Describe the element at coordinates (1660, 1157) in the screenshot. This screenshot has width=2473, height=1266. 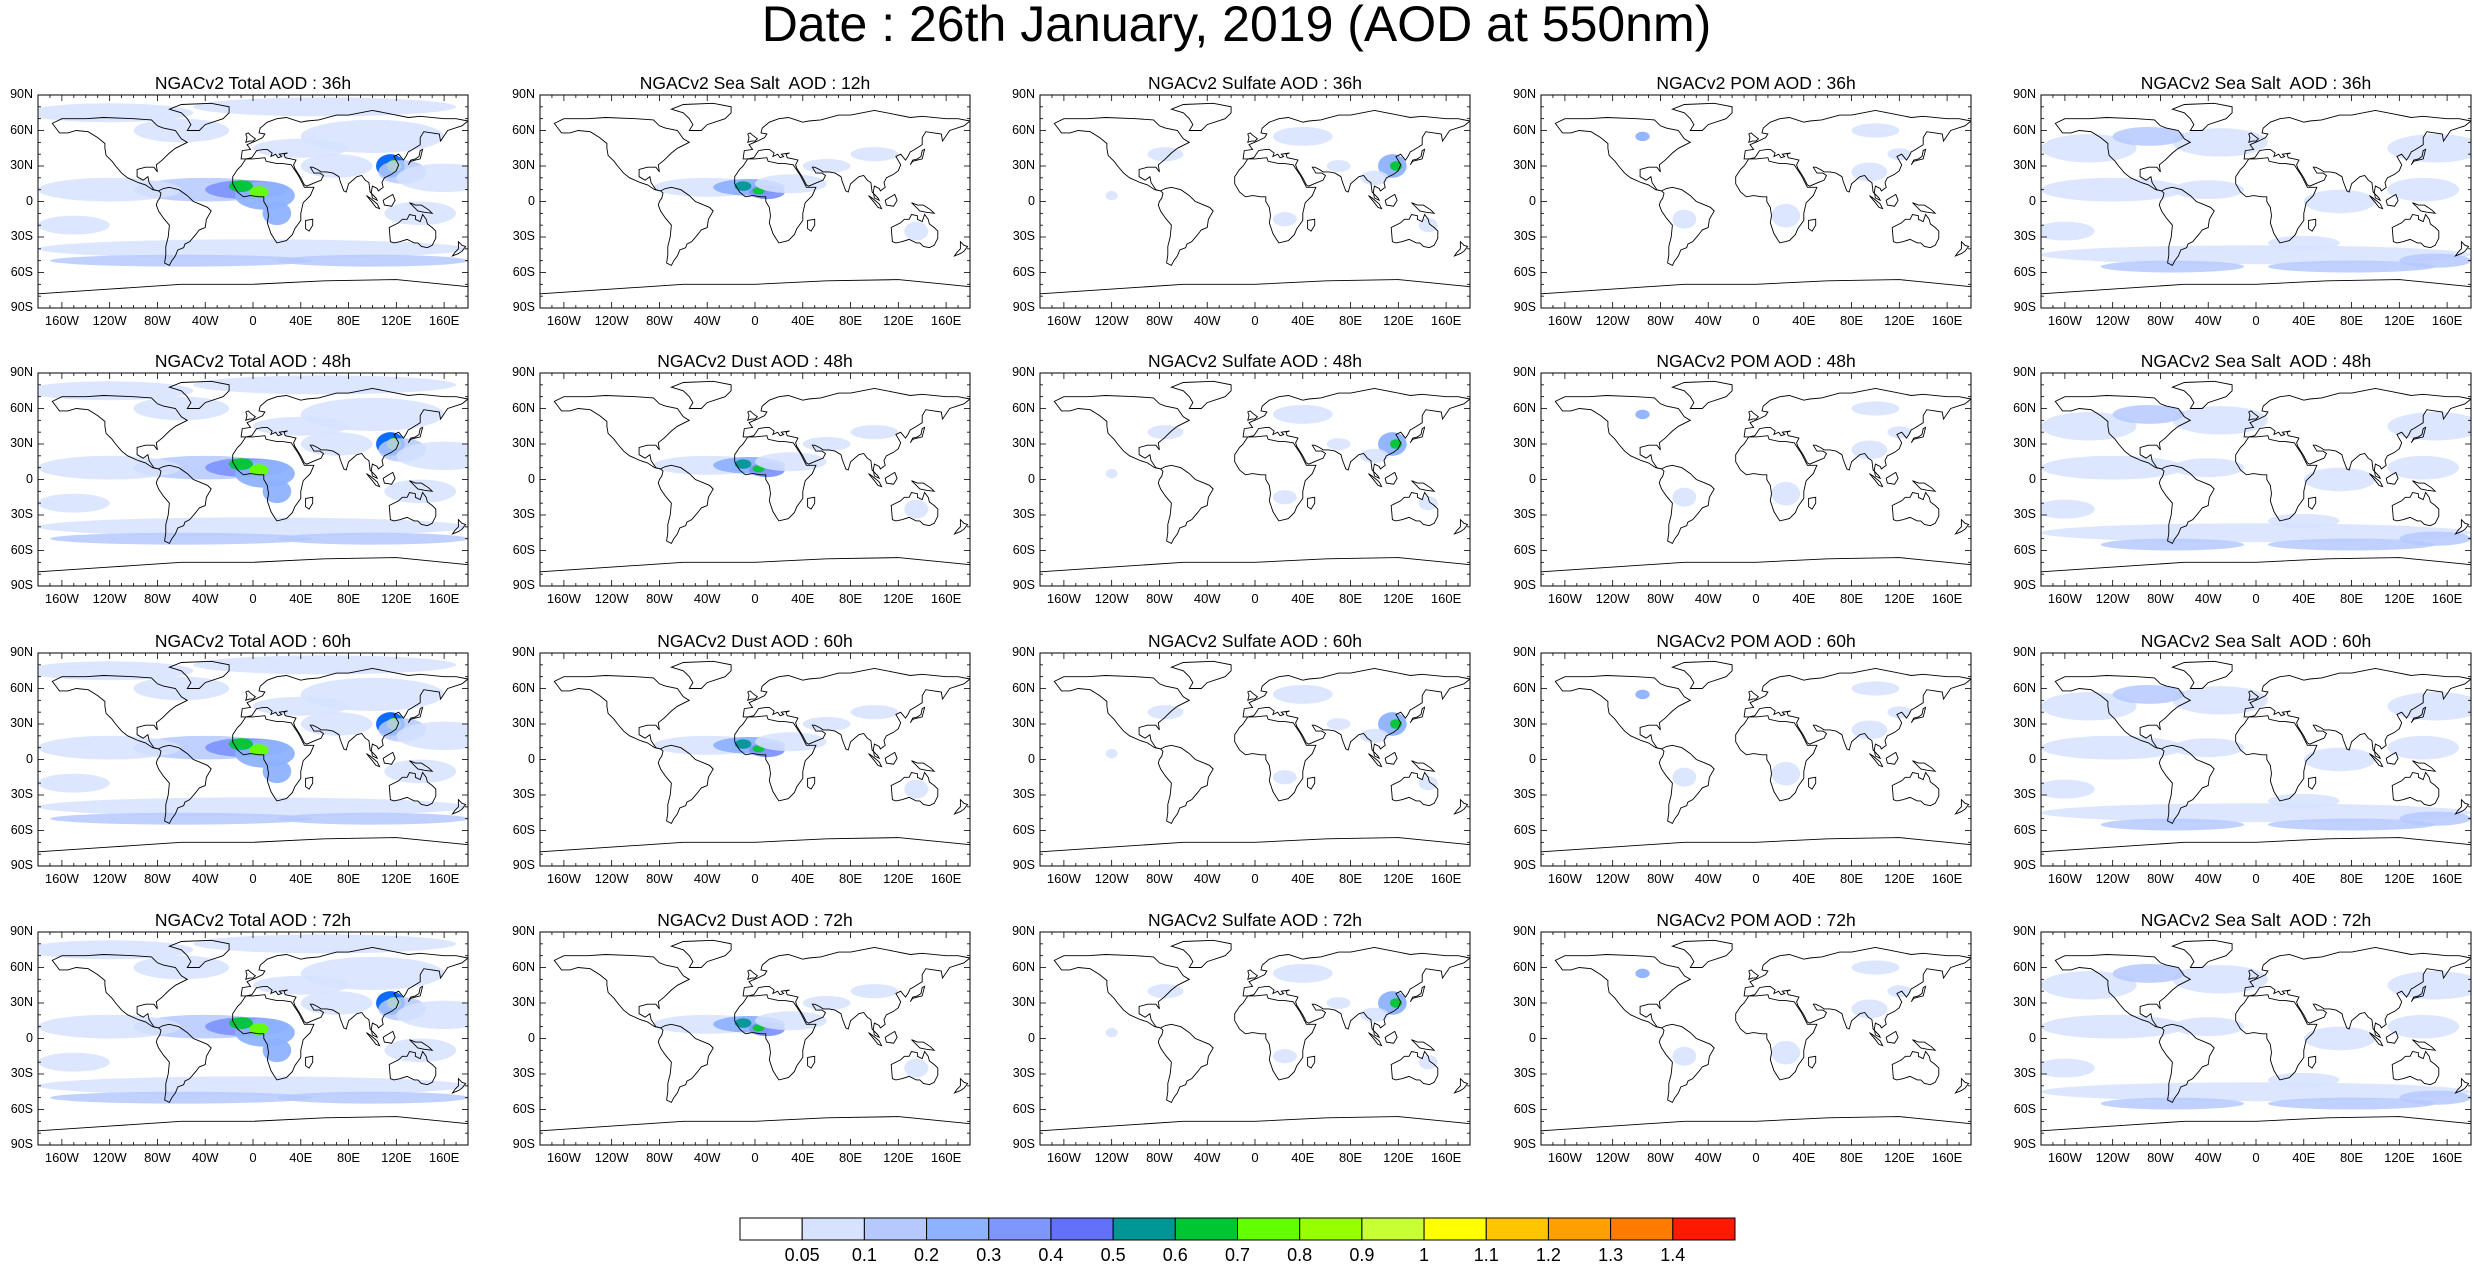
I see `lon-tick-label: 80W` at that location.